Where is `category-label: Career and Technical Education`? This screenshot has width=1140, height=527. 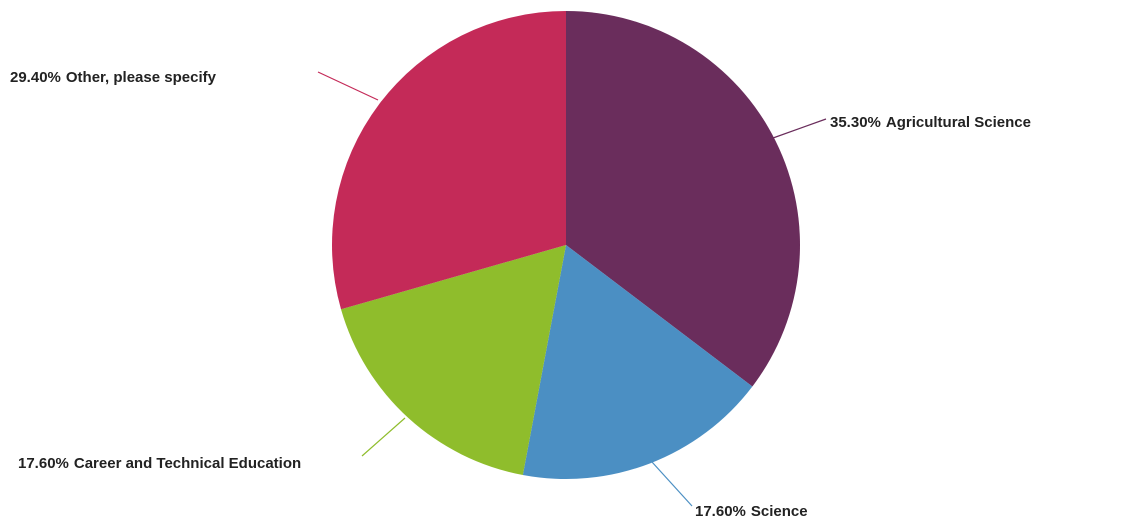
category-label: Career and Technical Education is located at coordinates (187, 463).